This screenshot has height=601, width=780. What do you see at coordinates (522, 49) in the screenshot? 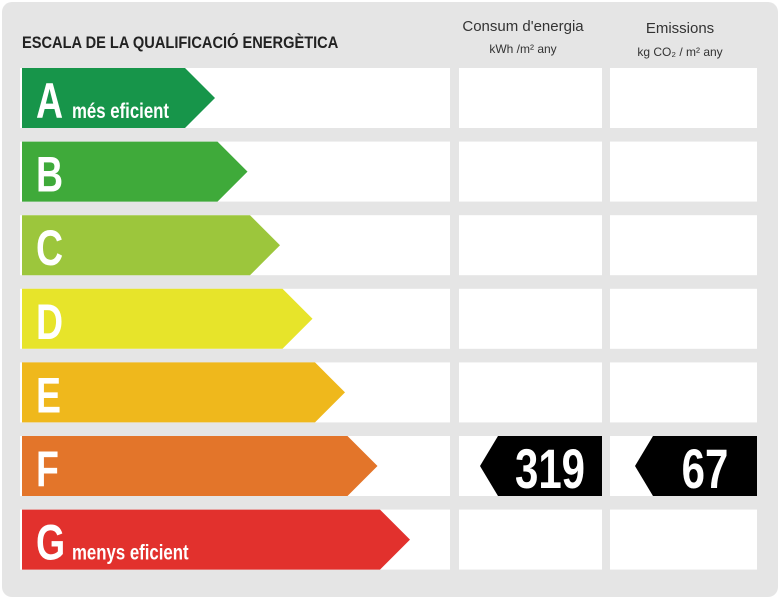
I see `column-unit: kWh /m² any` at bounding box center [522, 49].